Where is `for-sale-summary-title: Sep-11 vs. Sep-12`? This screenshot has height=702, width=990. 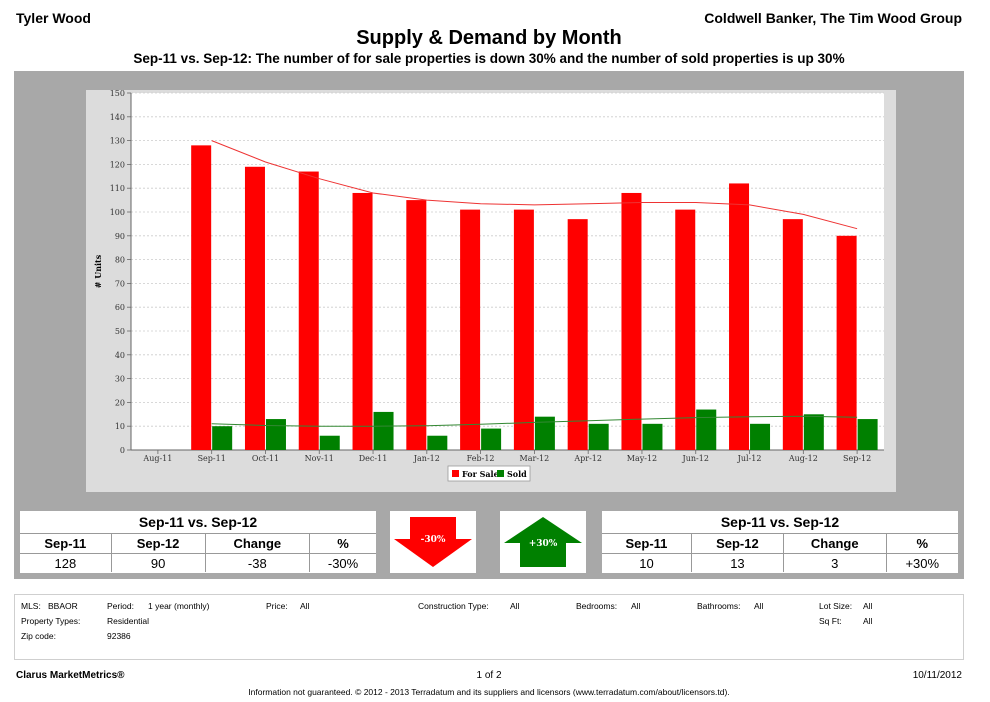 for-sale-summary-title: Sep-11 vs. Sep-12 is located at coordinates (198, 522).